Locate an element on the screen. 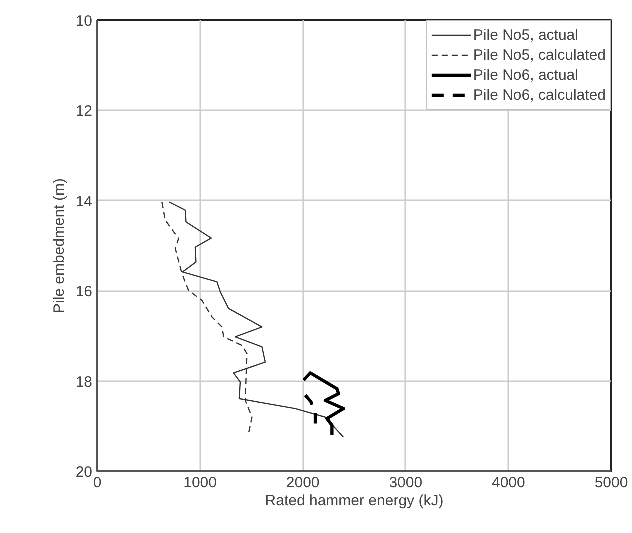 The image size is (632, 533). x-tick-label: 5000 is located at coordinates (611, 483).